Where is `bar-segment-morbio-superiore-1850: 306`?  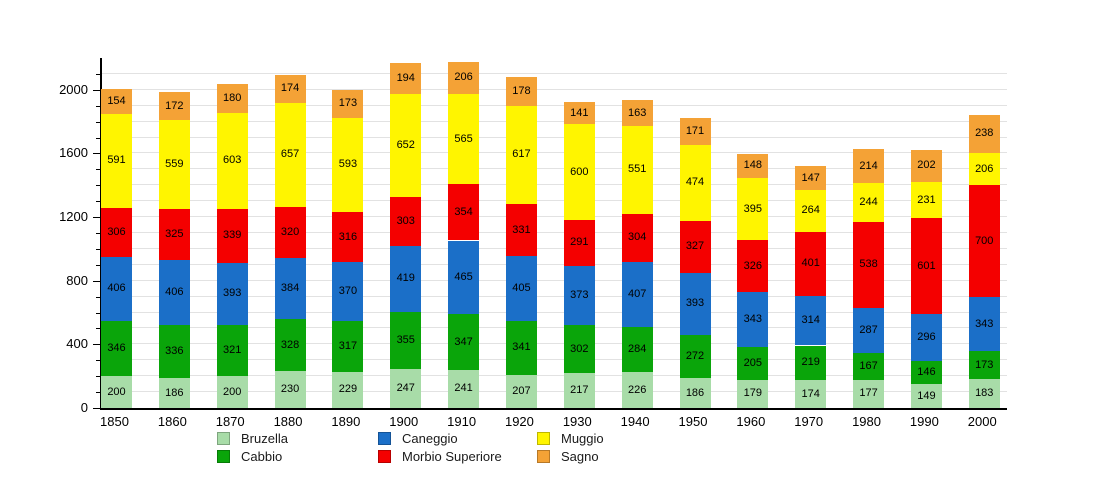
bar-segment-morbio-superiore-1850: 306 is located at coordinates (116, 232).